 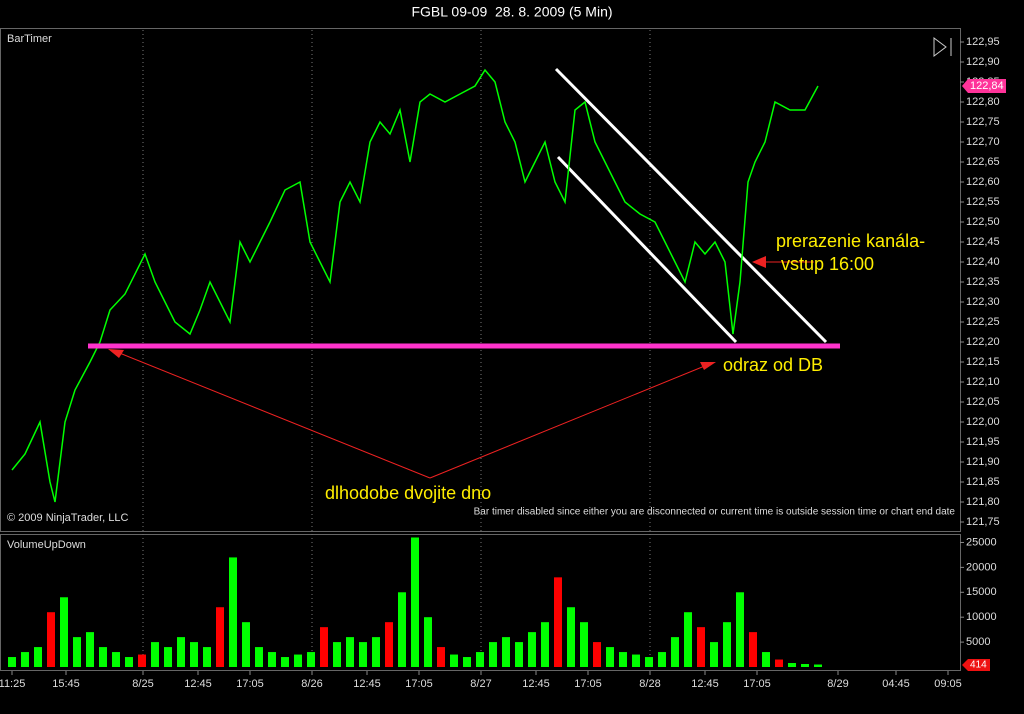 I want to click on y-tick-label: 122,15, so click(x=983, y=362).